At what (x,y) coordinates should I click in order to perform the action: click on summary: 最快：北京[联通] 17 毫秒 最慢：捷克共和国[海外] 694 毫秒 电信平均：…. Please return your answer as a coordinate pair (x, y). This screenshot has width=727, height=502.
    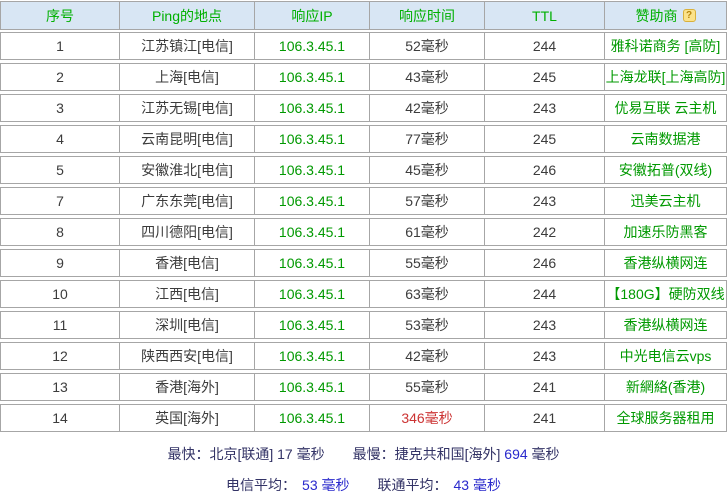
    Looking at the image, I should click on (363, 464).